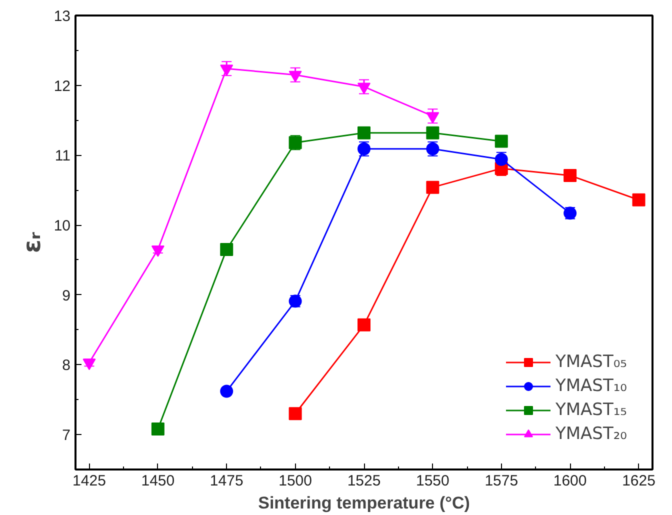 The width and height of the screenshot is (672, 515). What do you see at coordinates (591, 434) in the screenshot?
I see `legend-label: YMAST₂₀` at bounding box center [591, 434].